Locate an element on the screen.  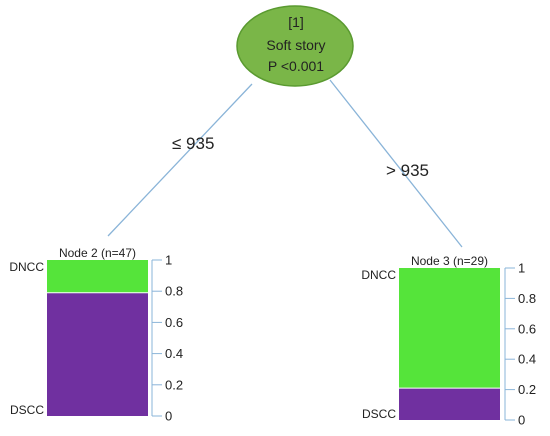
root-node: [1] Soft story P <0.001 is located at coordinates (295, 46).